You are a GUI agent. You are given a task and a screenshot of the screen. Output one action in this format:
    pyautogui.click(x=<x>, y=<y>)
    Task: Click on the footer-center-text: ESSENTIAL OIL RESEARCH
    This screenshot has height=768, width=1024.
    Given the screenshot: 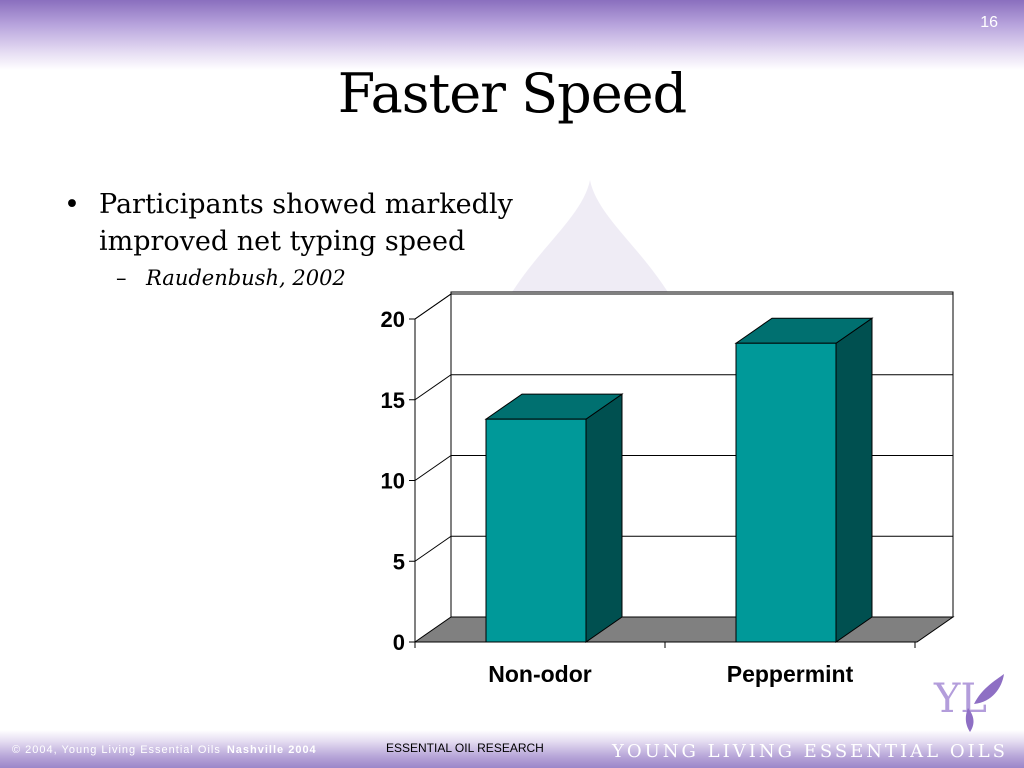 What is the action you would take?
    pyautogui.click(x=465, y=748)
    